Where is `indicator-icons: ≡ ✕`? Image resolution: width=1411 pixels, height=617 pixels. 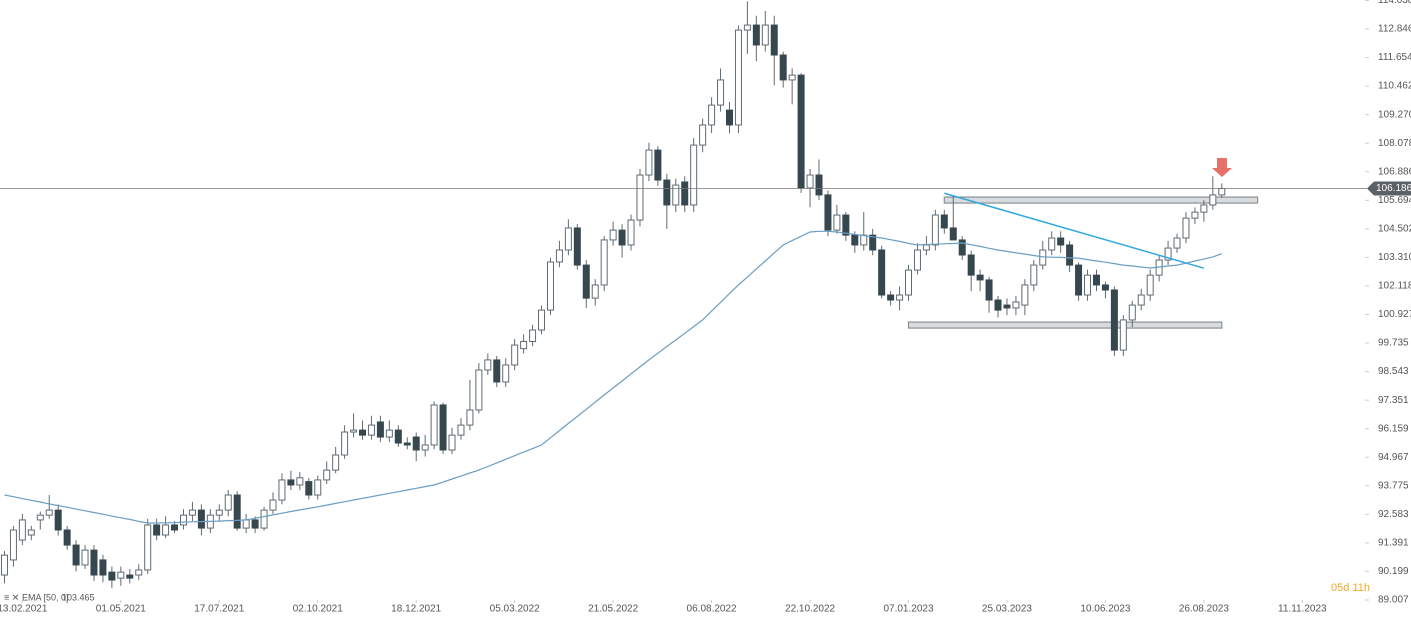 indicator-icons: ≡ ✕ is located at coordinates (11, 597).